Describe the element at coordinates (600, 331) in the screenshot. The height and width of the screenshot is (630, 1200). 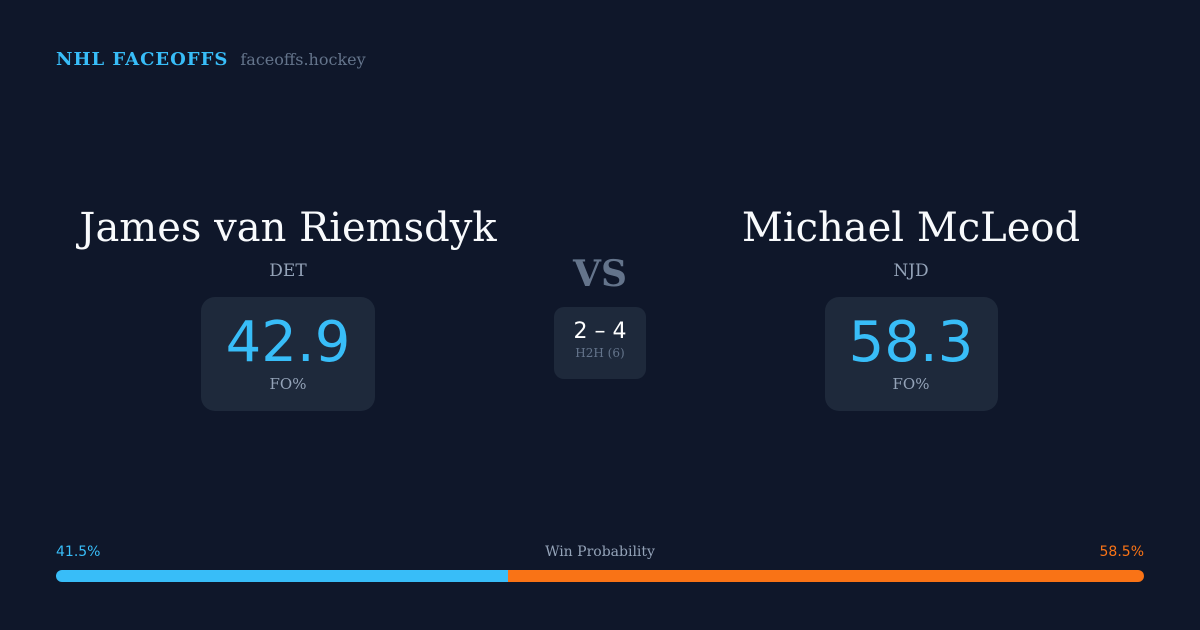
I see `h2h-score: 2 – 4` at that location.